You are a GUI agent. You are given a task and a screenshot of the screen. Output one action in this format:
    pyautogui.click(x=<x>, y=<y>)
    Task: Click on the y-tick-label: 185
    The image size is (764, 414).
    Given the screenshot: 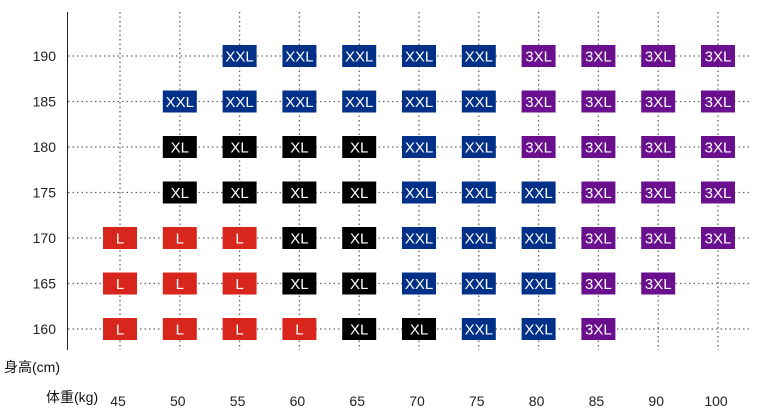 What is the action you would take?
    pyautogui.click(x=45, y=102)
    